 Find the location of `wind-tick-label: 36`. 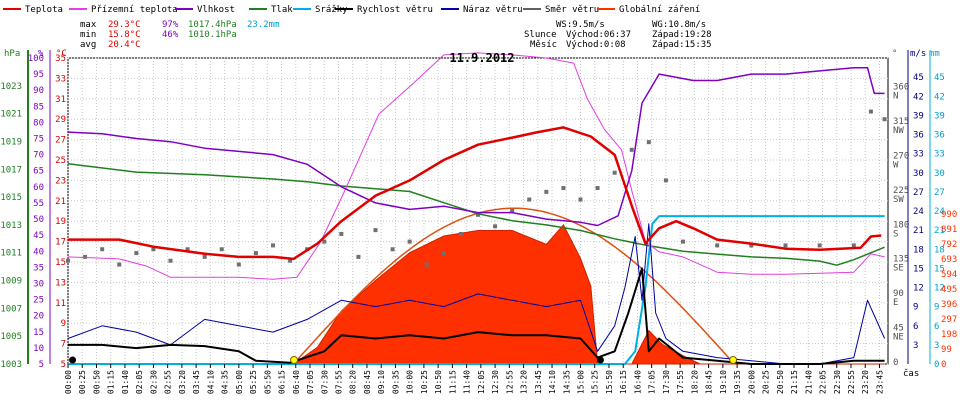

wind-tick-label: 36 is located at coordinates (918, 136).